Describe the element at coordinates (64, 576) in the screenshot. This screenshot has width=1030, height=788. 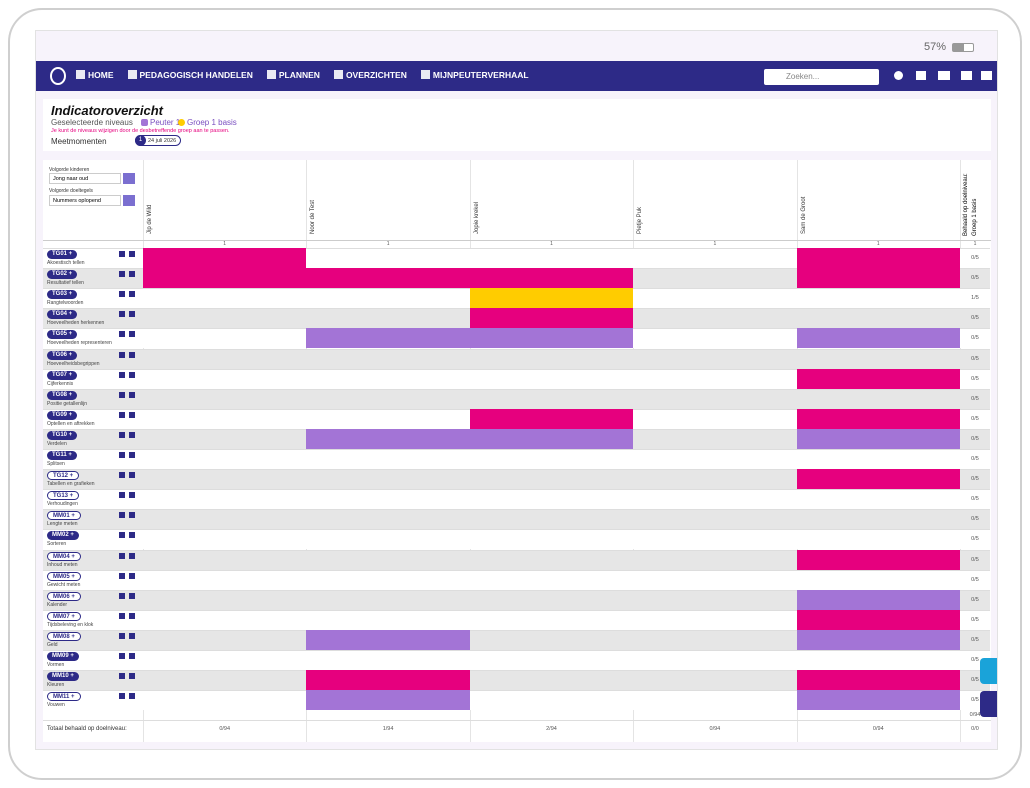
I see `goal-code: MM05 +` at that location.